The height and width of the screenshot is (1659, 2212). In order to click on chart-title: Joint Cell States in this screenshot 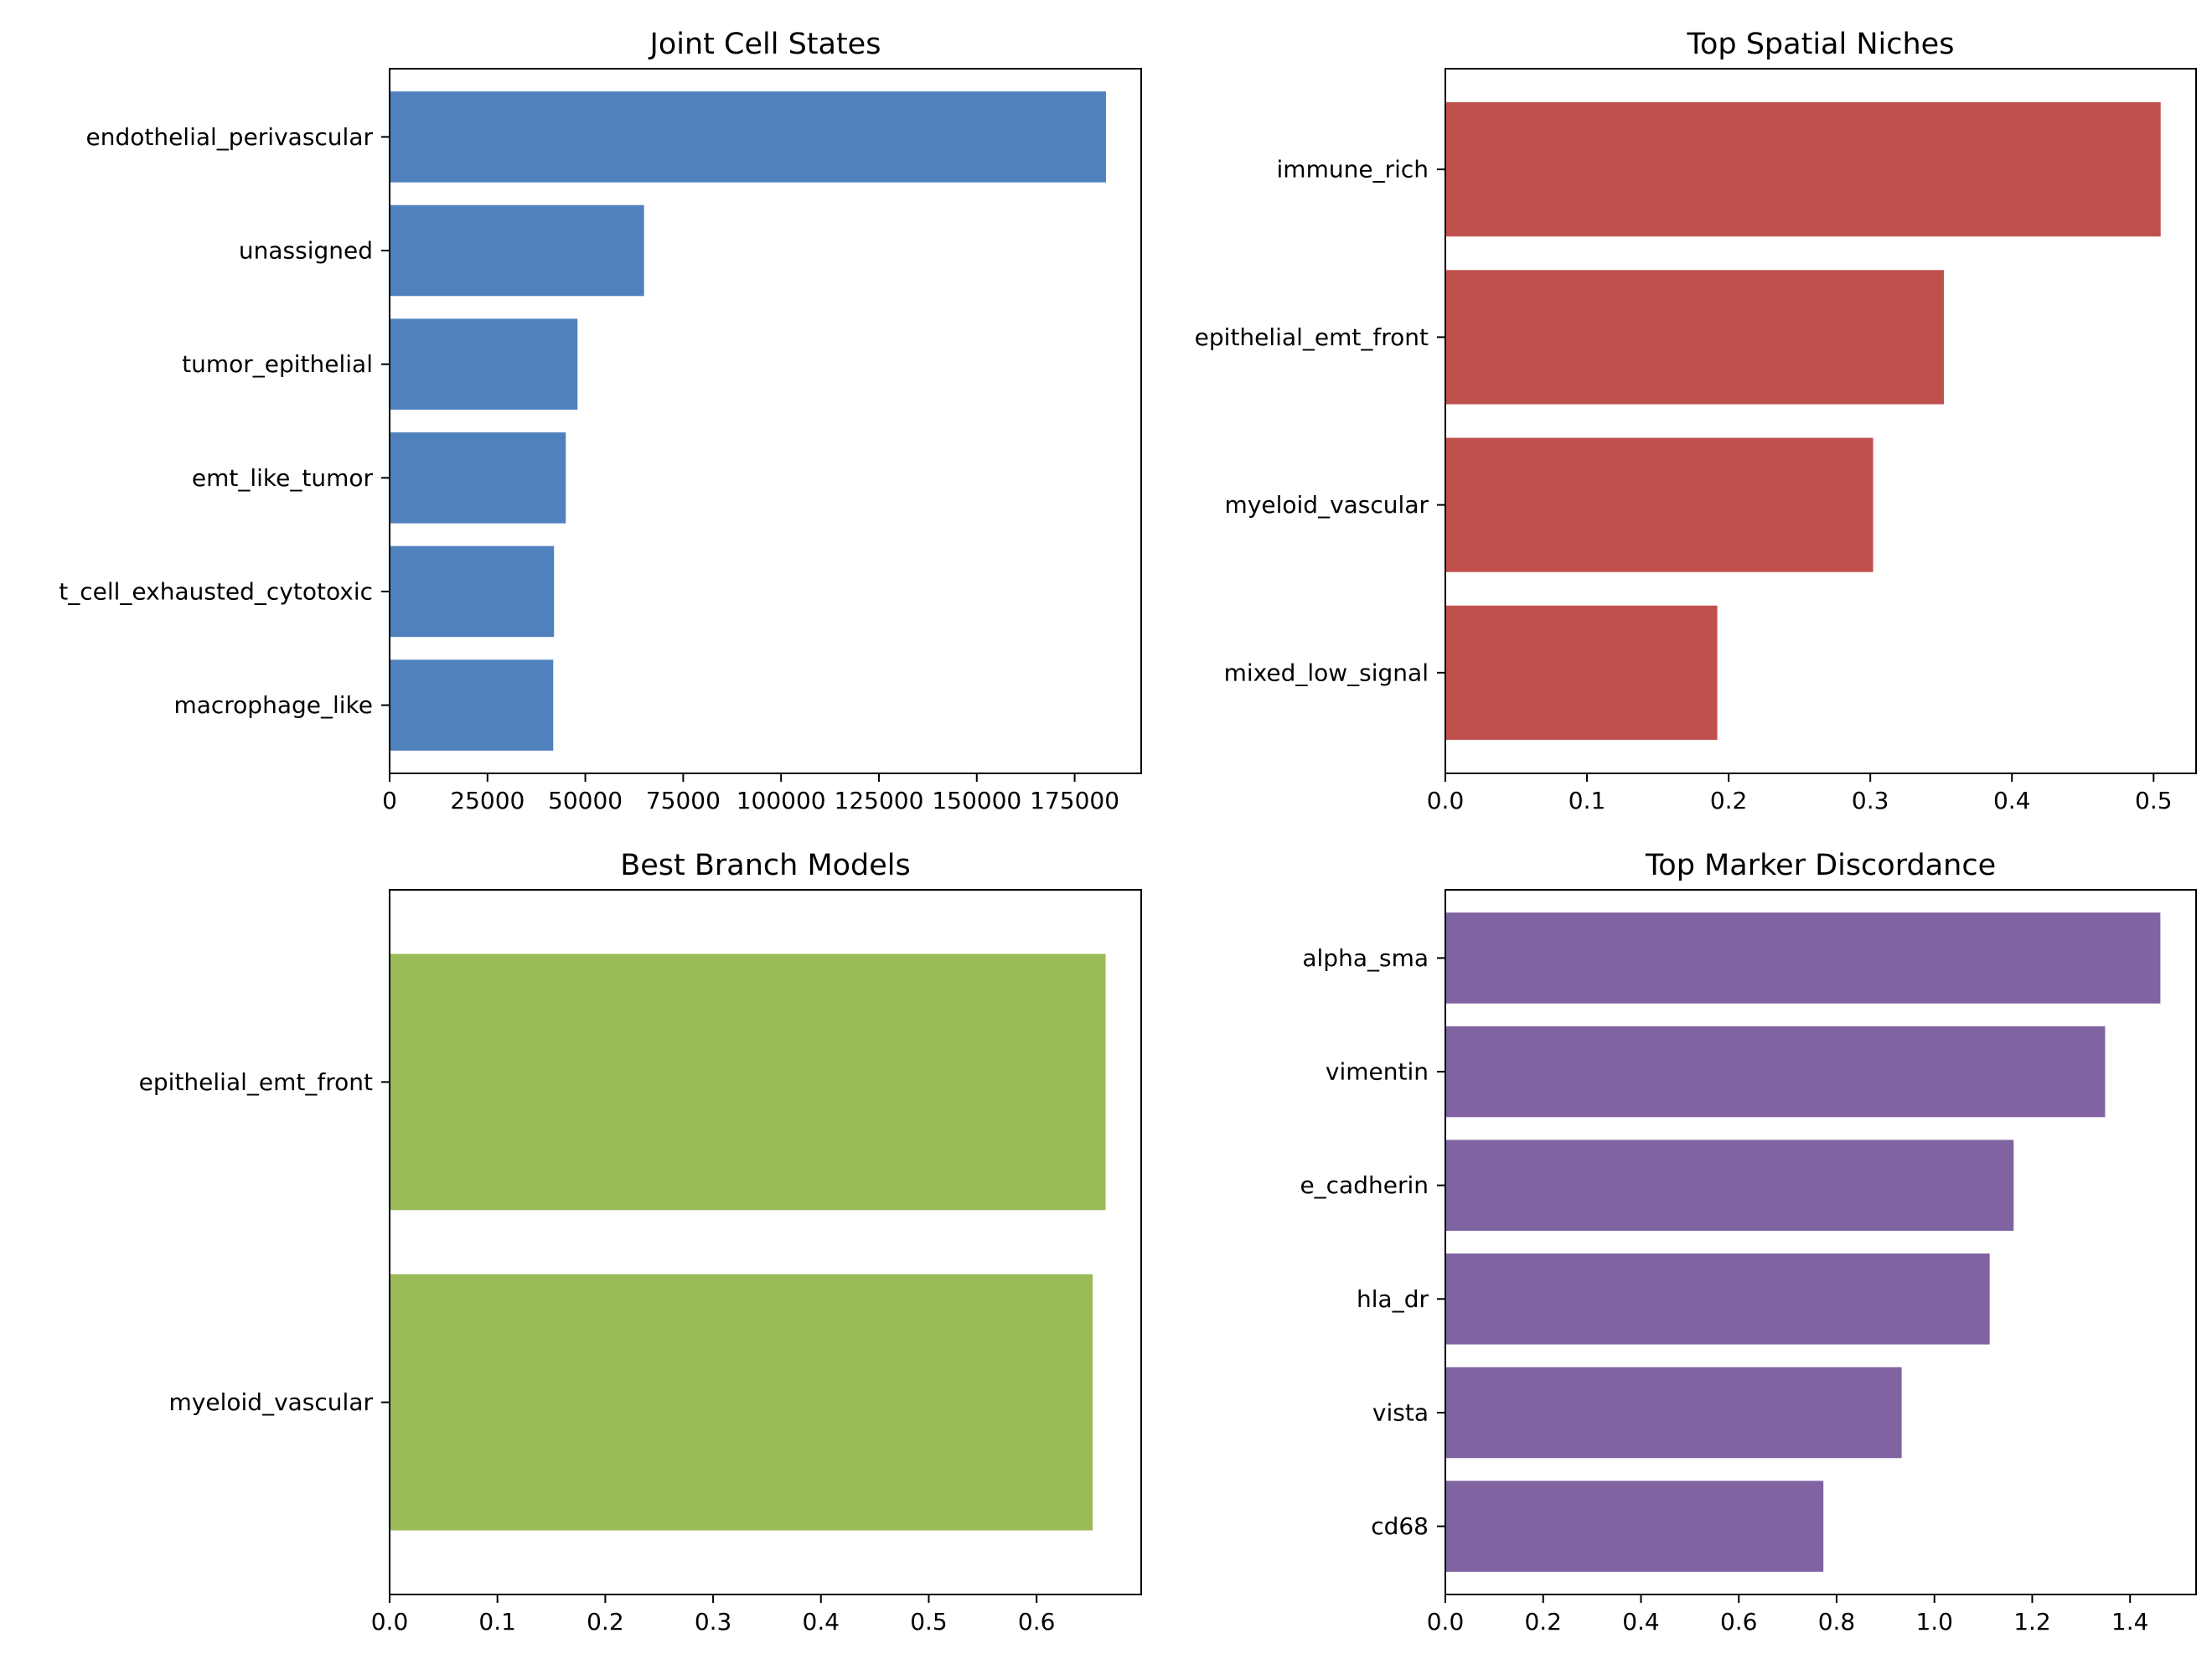, I will do `click(765, 44)`.